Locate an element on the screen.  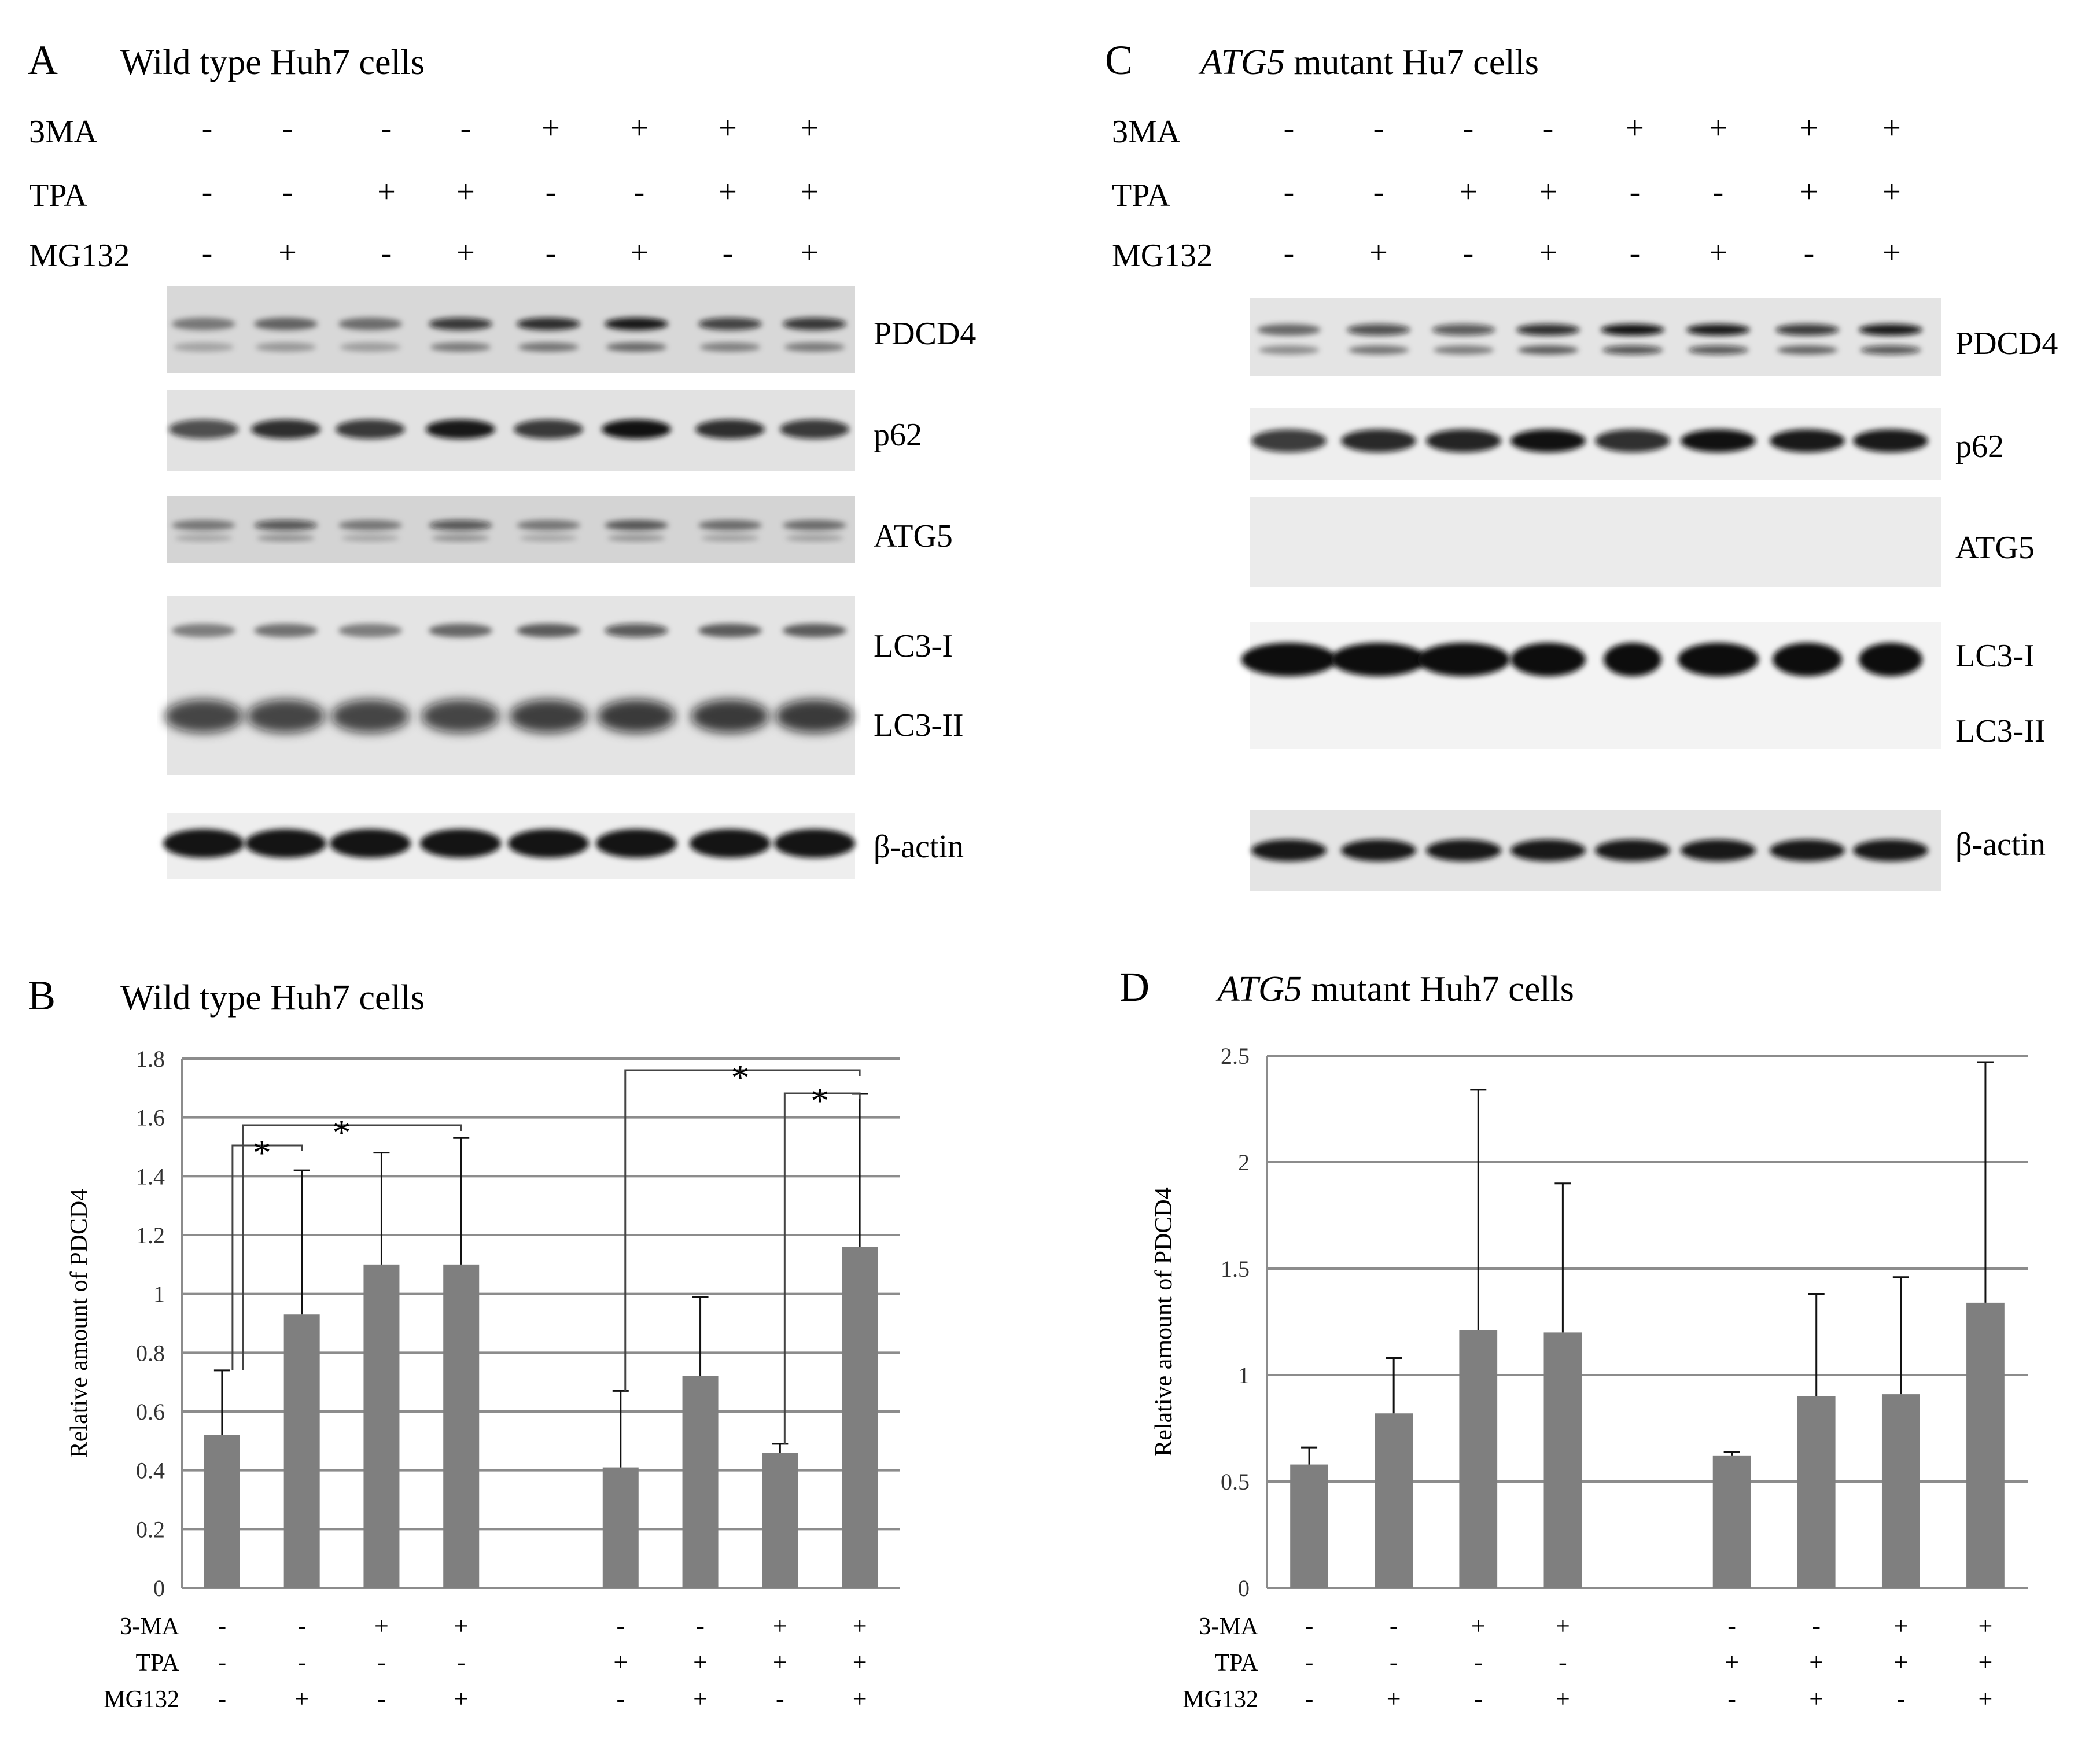
panel-a-blots is located at coordinates (509, 582).